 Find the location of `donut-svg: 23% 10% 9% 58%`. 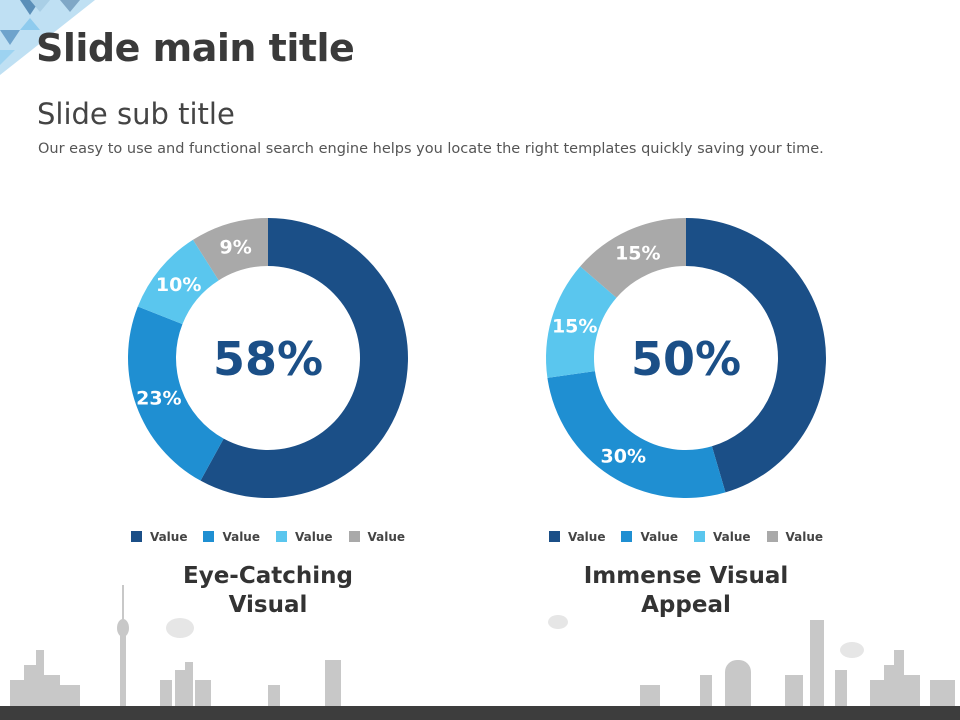

donut-svg: 23% 10% 9% 58% is located at coordinates (268, 358).